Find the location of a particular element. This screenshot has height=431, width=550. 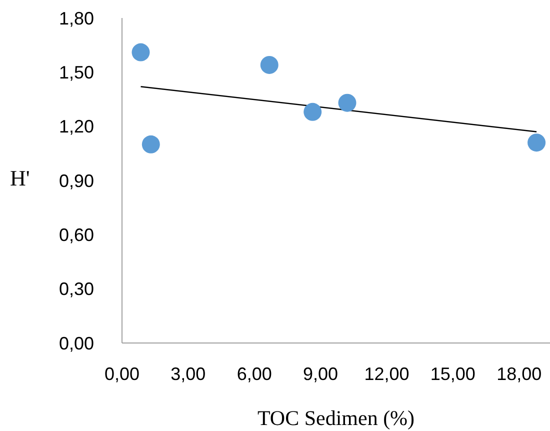

y-tick-label: 0,30 is located at coordinates (76, 289).